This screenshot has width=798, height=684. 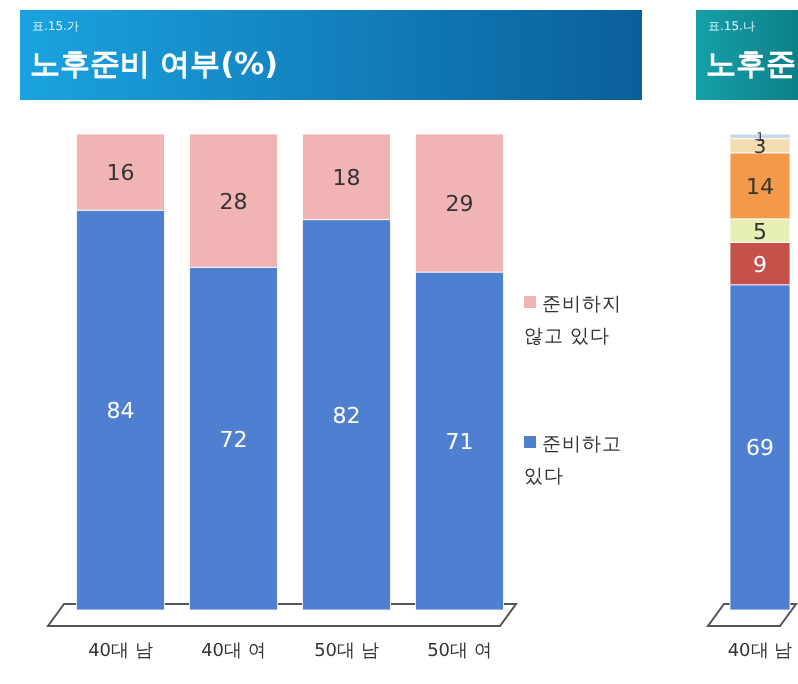 I want to click on data-label: 3, so click(x=760, y=148).